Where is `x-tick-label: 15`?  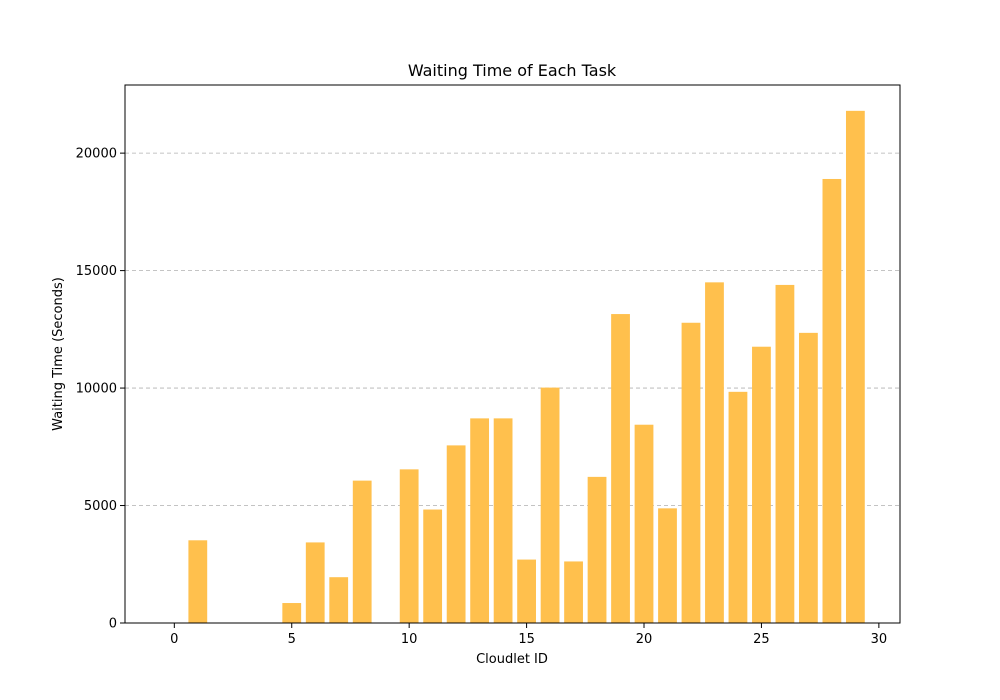 x-tick-label: 15 is located at coordinates (526, 639).